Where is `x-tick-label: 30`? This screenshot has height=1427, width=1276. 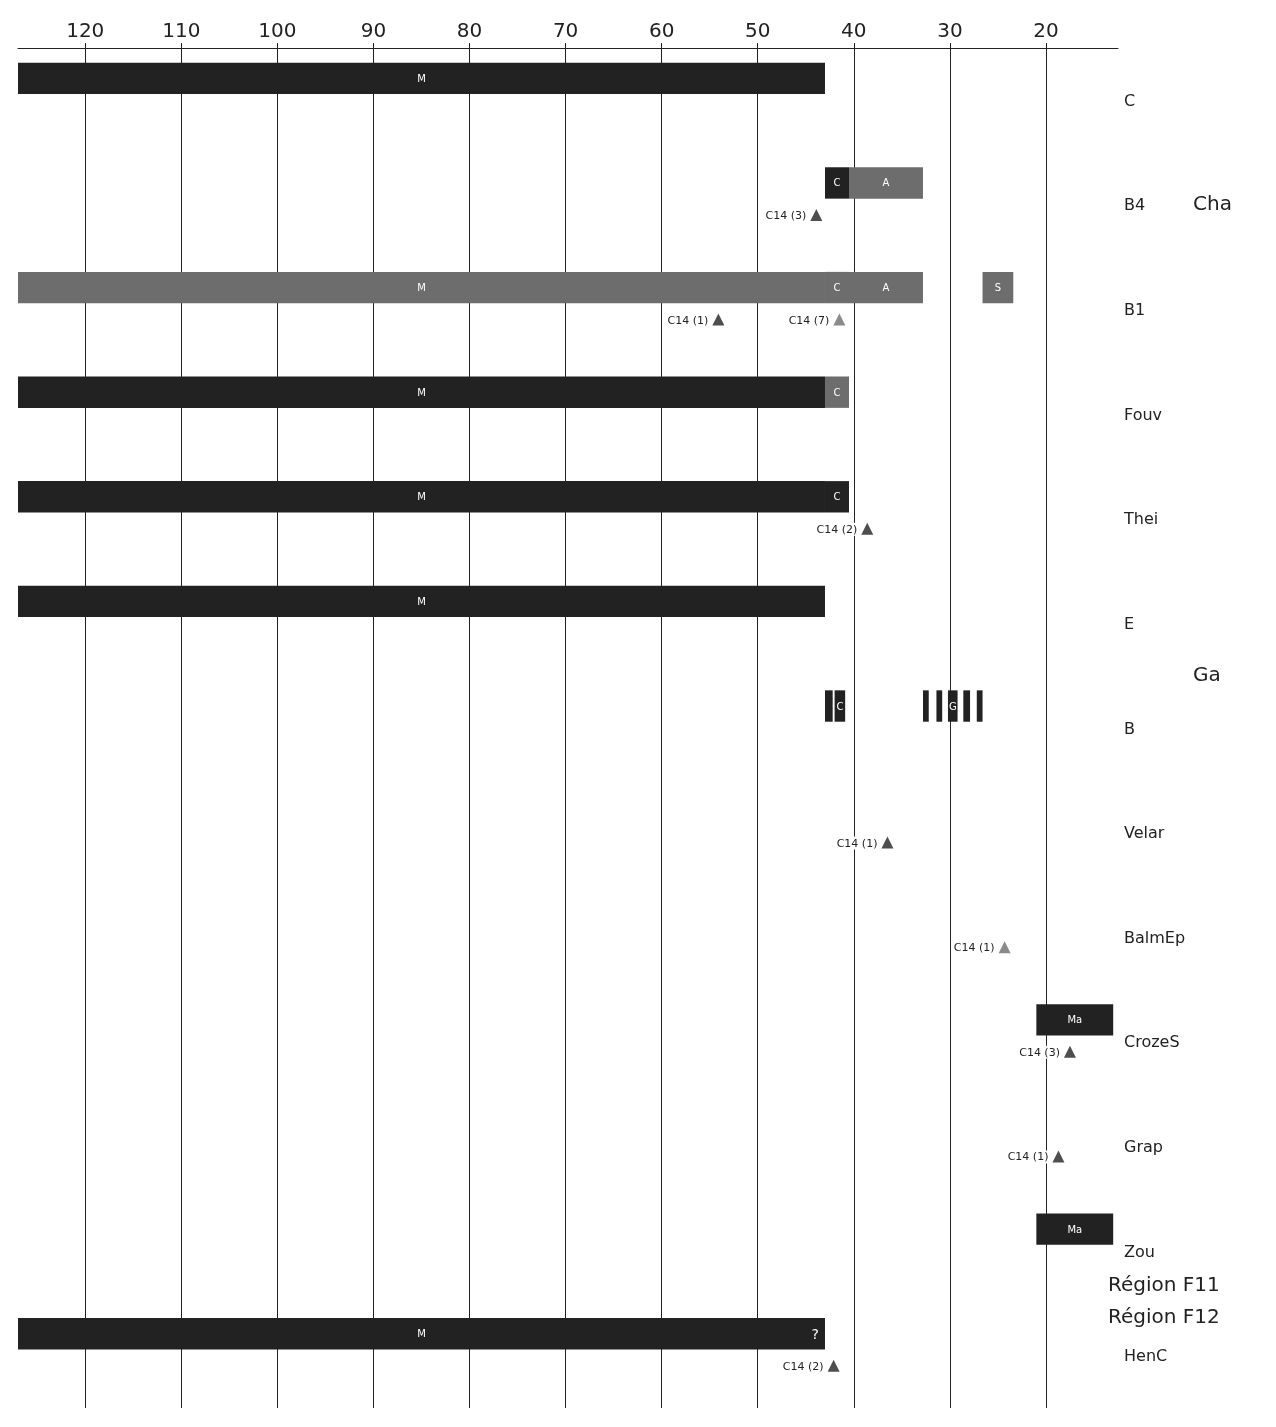 x-tick-label: 30 is located at coordinates (950, 30).